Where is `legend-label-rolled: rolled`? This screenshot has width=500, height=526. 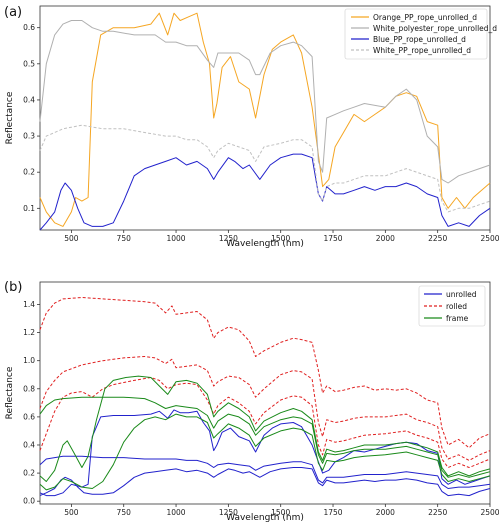
legend-label-rolled: rolled is located at coordinates (456, 306).